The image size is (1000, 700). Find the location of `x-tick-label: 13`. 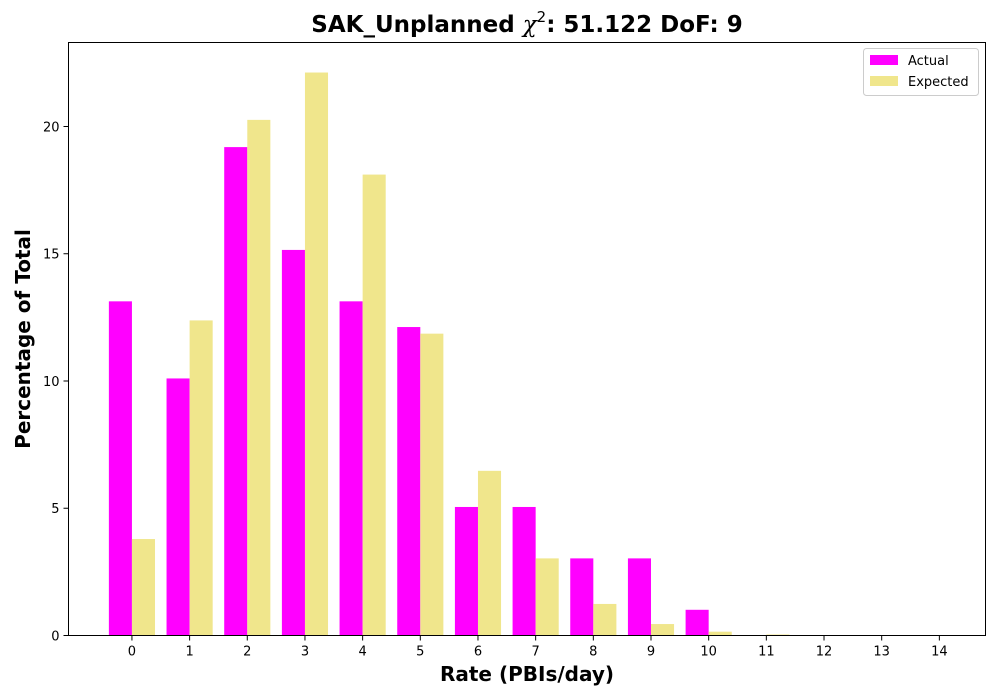

x-tick-label: 13 is located at coordinates (881, 652).